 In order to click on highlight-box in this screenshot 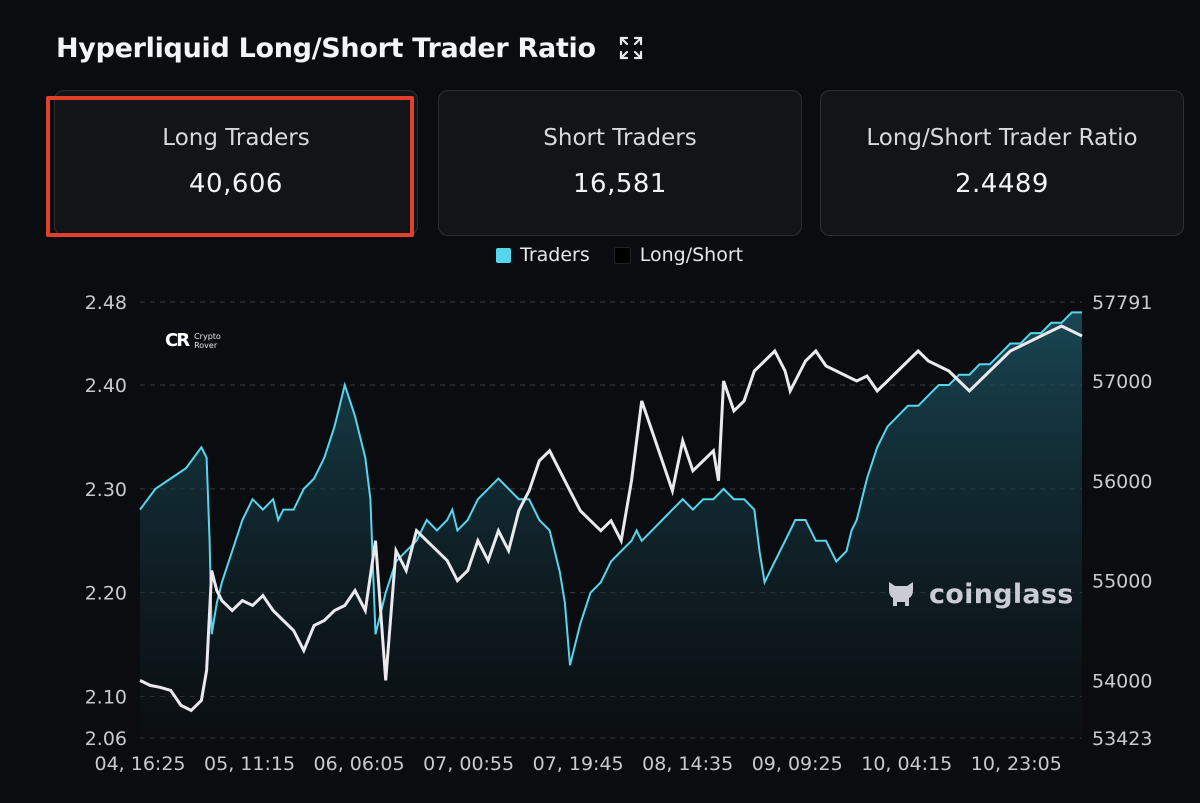, I will do `click(230, 166)`.